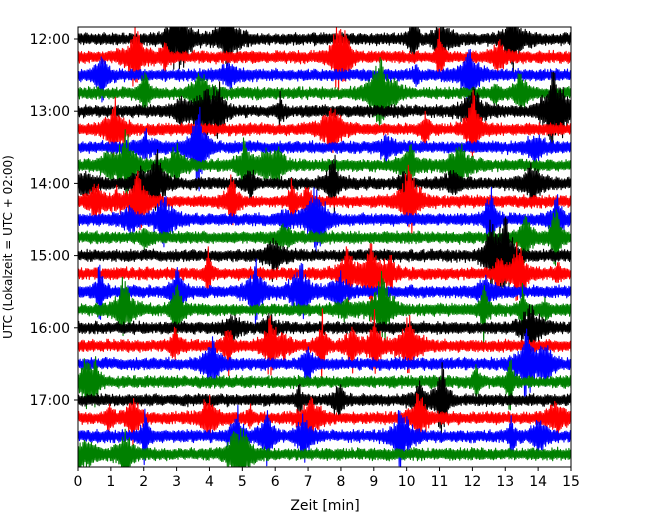 Image resolution: width=650 pixels, height=520 pixels. Describe the element at coordinates (327, 478) in the screenshot. I see `x-axis-ticks: 0 1 2 3 4 5 6 7 8 9 10 11 12 13 14 15` at that location.